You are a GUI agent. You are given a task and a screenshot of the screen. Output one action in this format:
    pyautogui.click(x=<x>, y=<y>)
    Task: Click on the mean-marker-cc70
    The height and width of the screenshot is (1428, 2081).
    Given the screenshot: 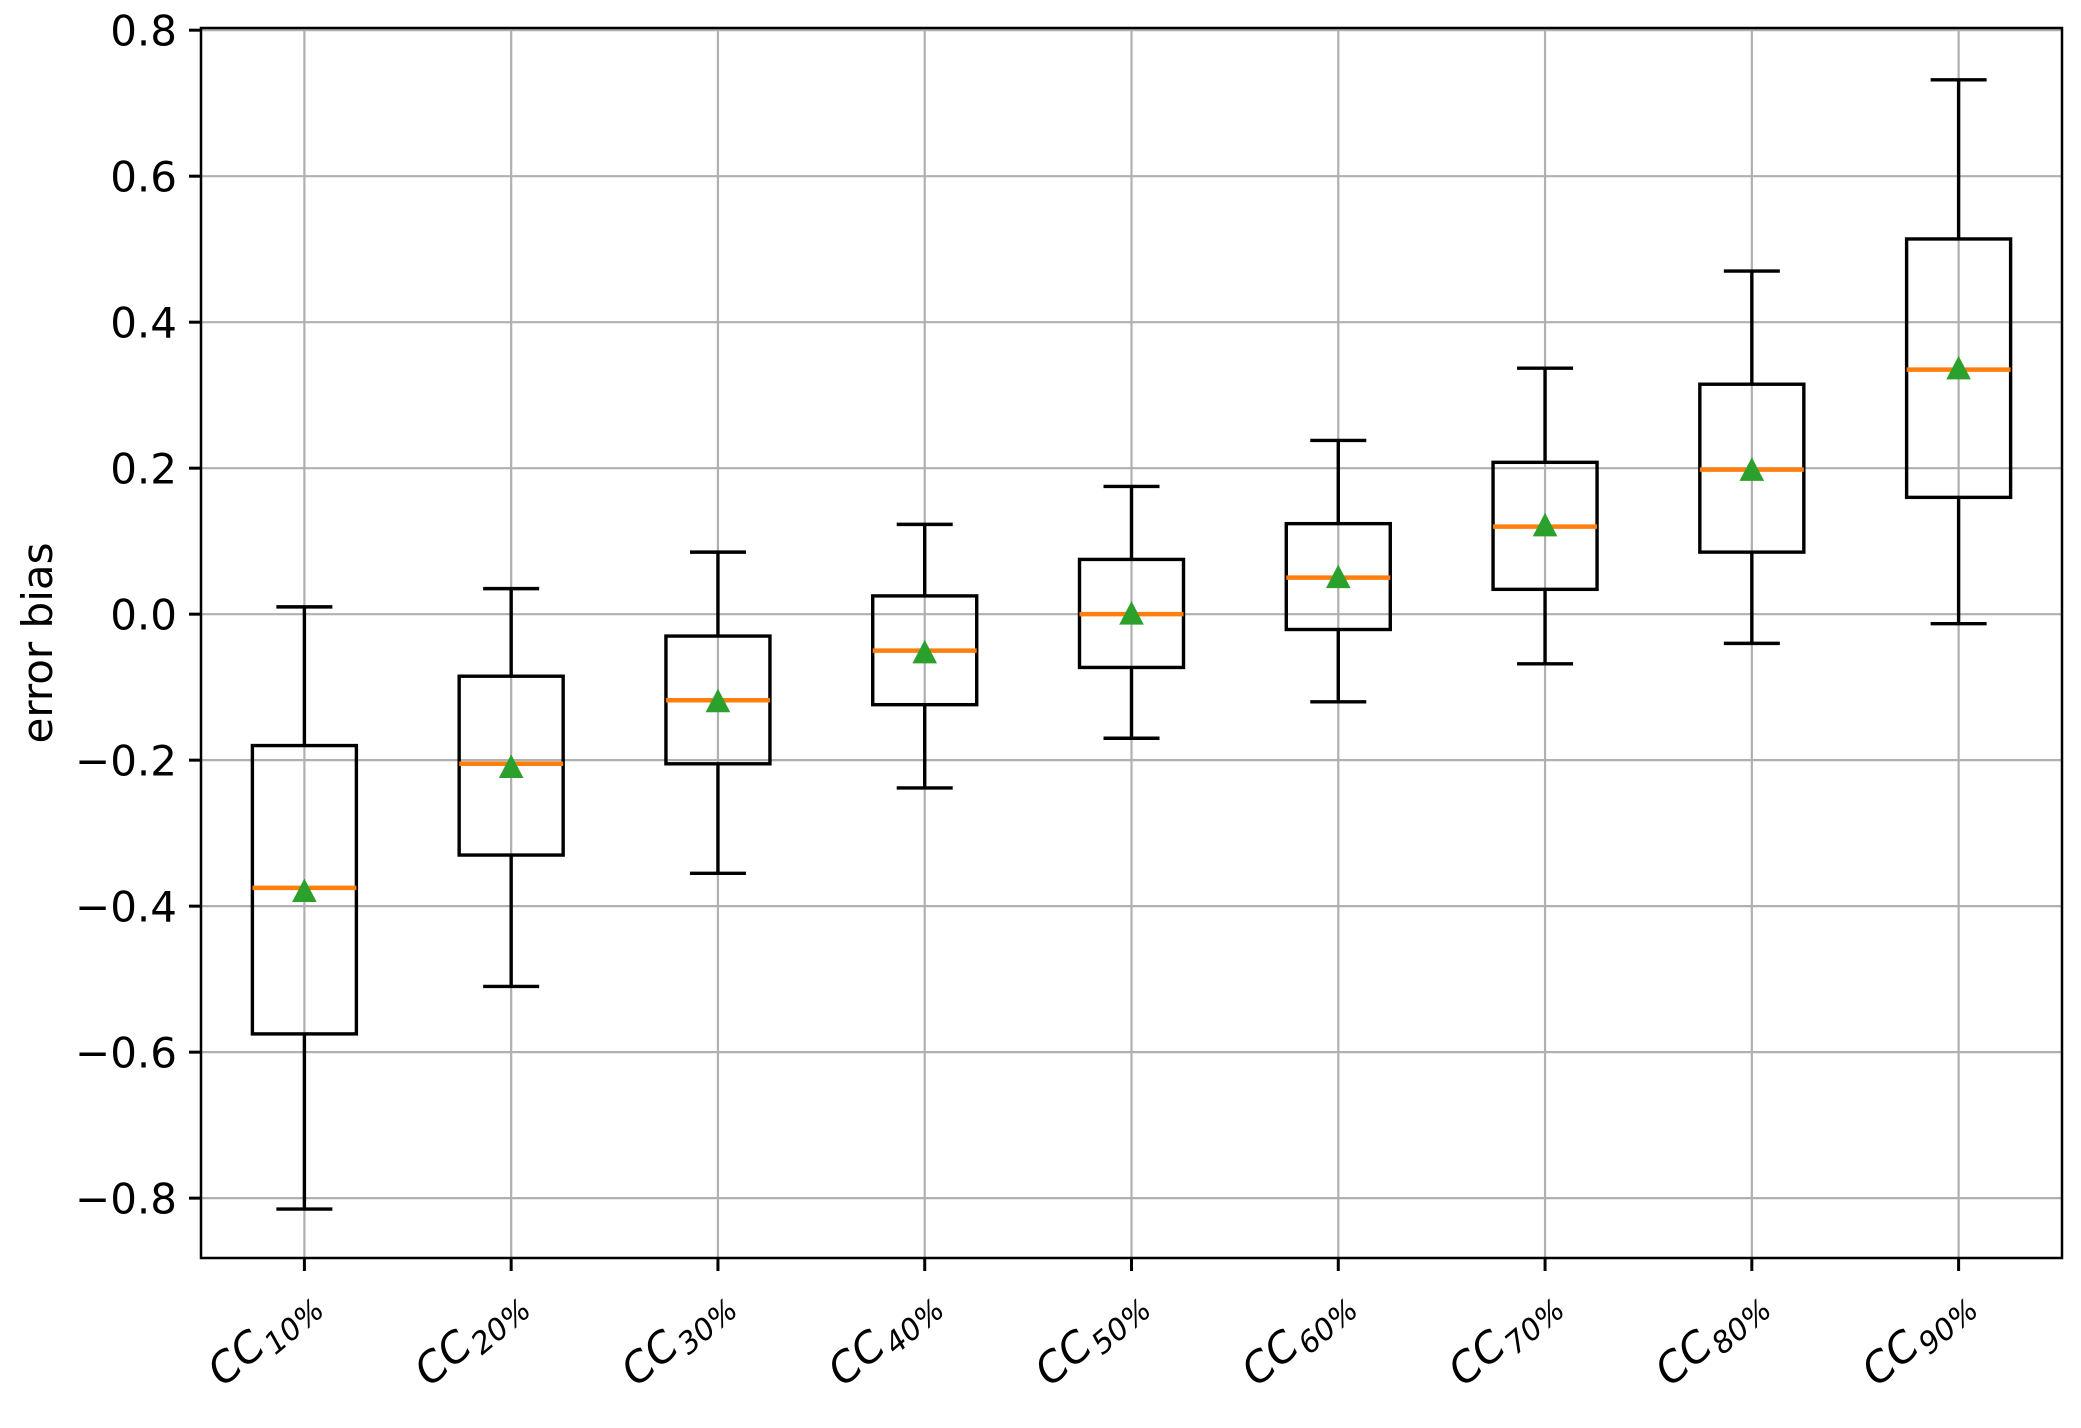 What is the action you would take?
    pyautogui.click(x=1545, y=524)
    